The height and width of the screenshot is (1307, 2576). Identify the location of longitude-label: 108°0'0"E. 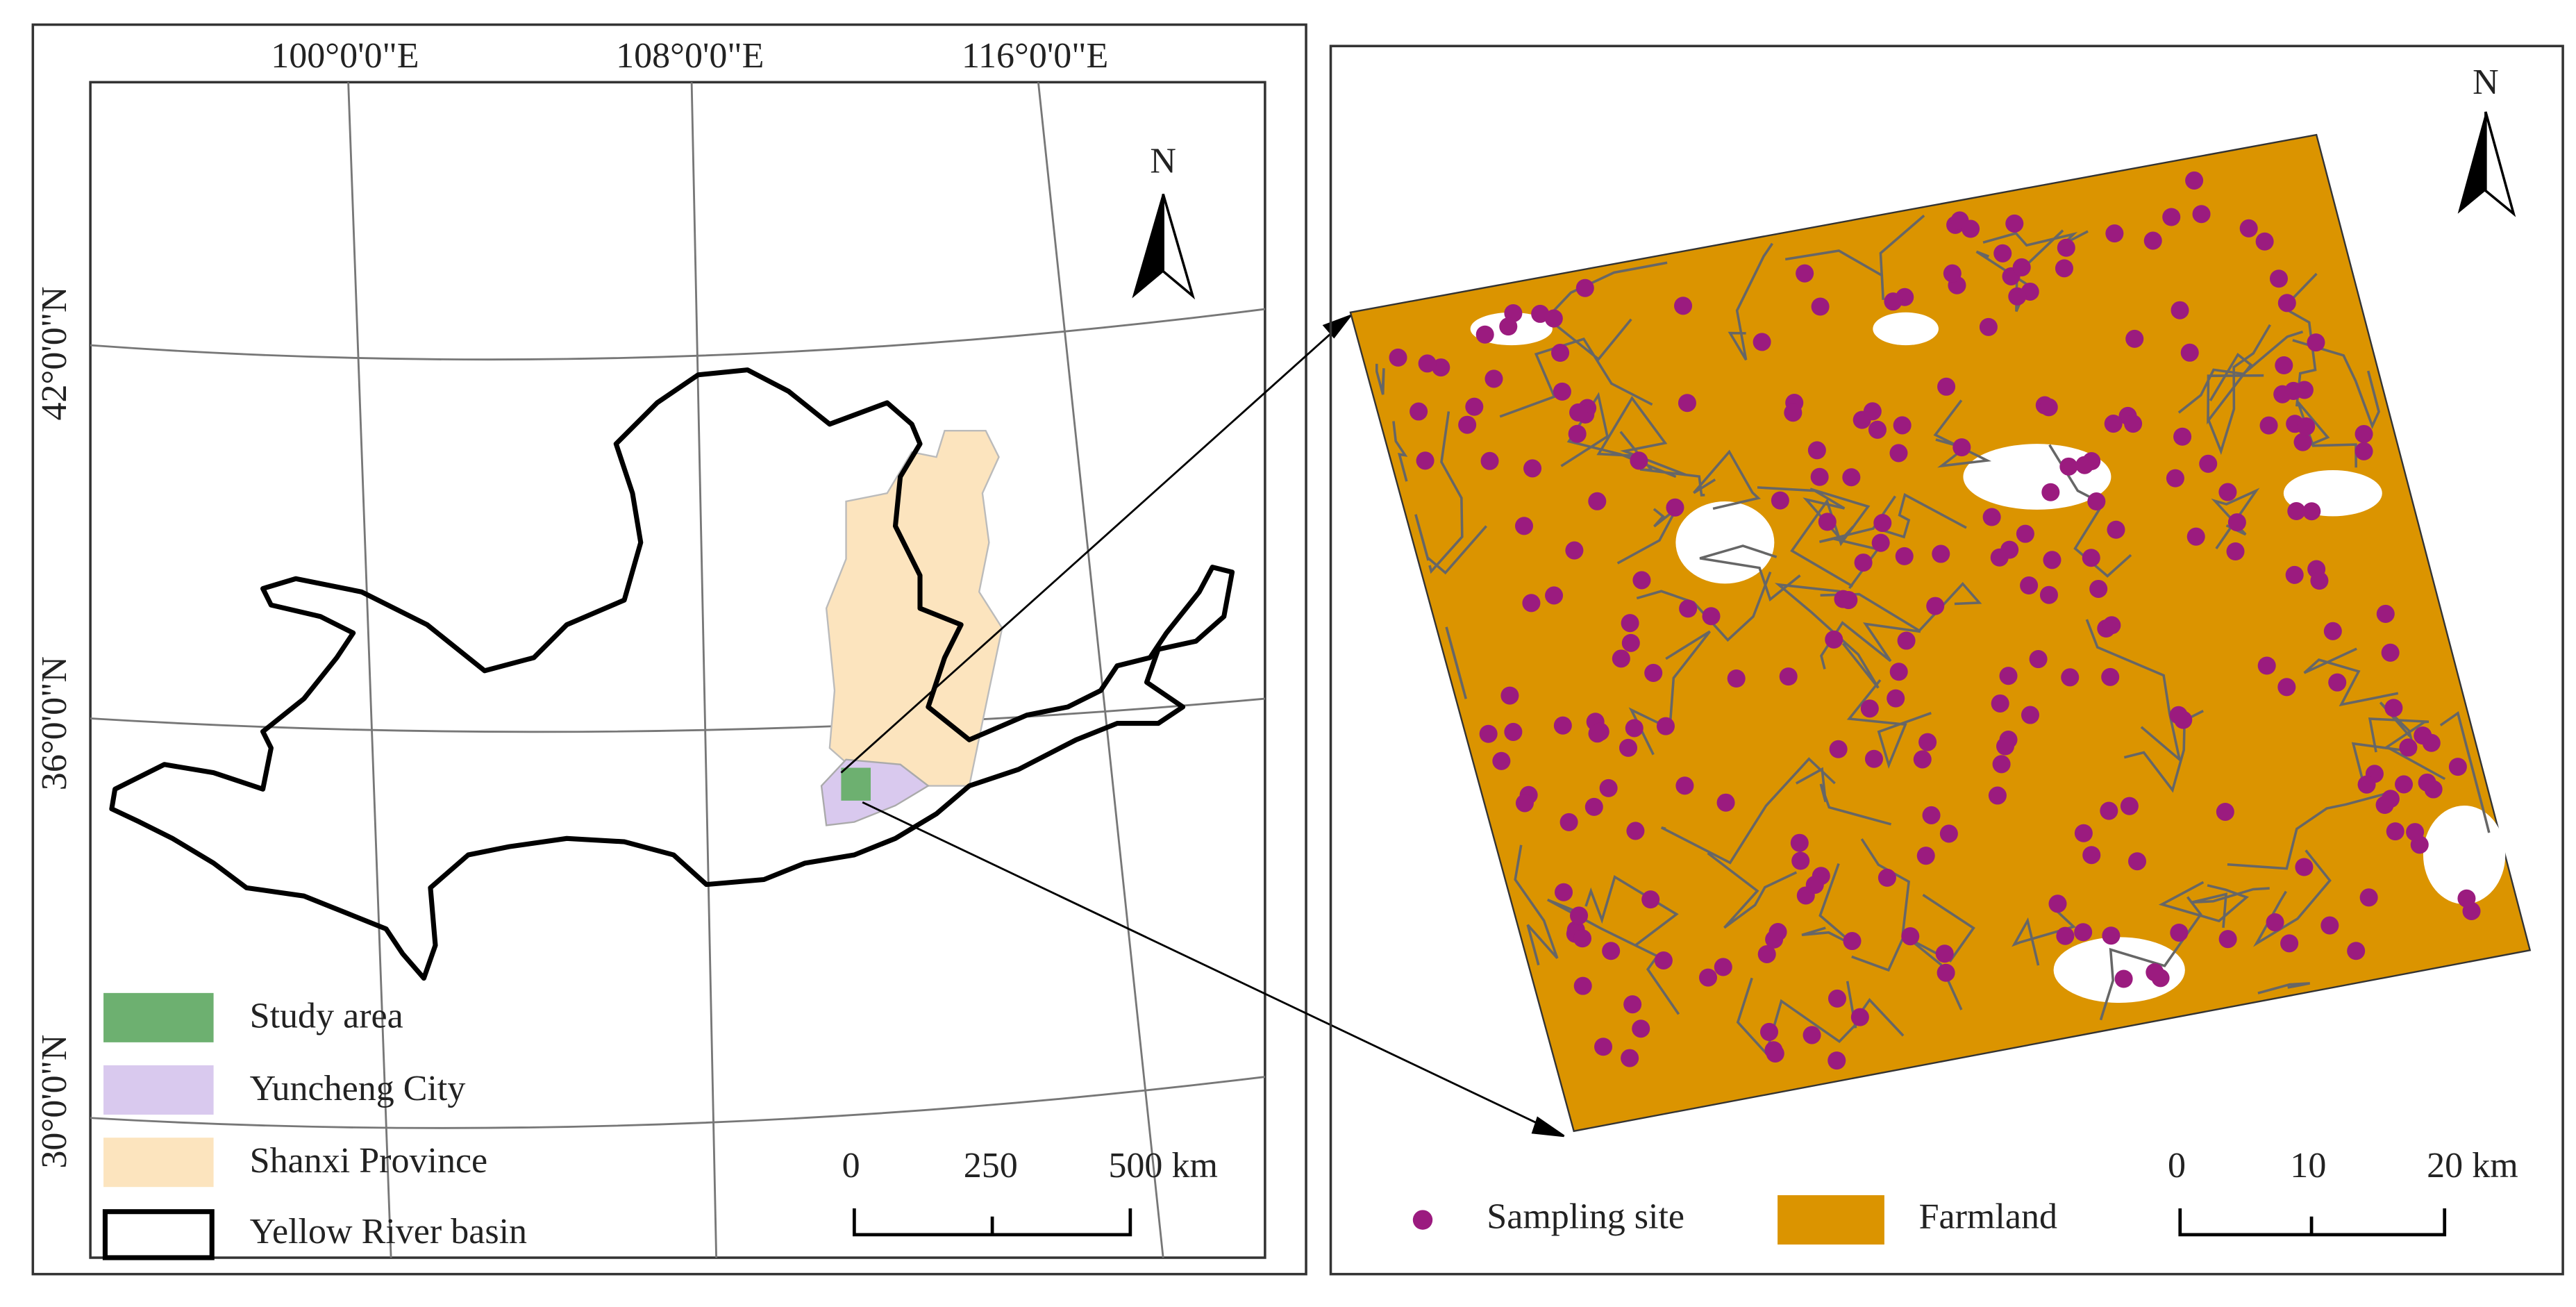
(690, 56).